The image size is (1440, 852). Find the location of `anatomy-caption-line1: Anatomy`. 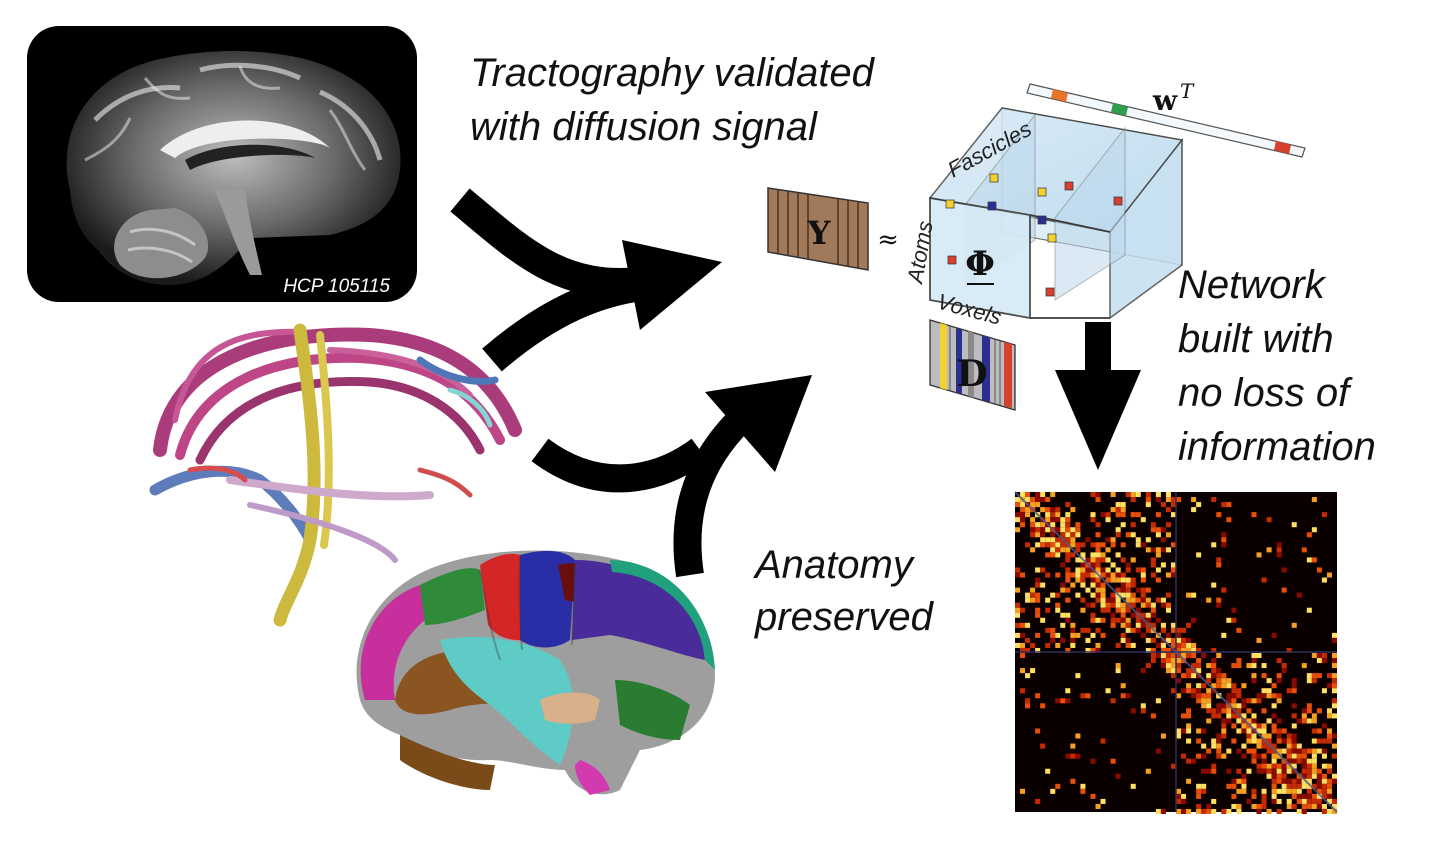

anatomy-caption-line1: Anatomy is located at coordinates (834, 565).